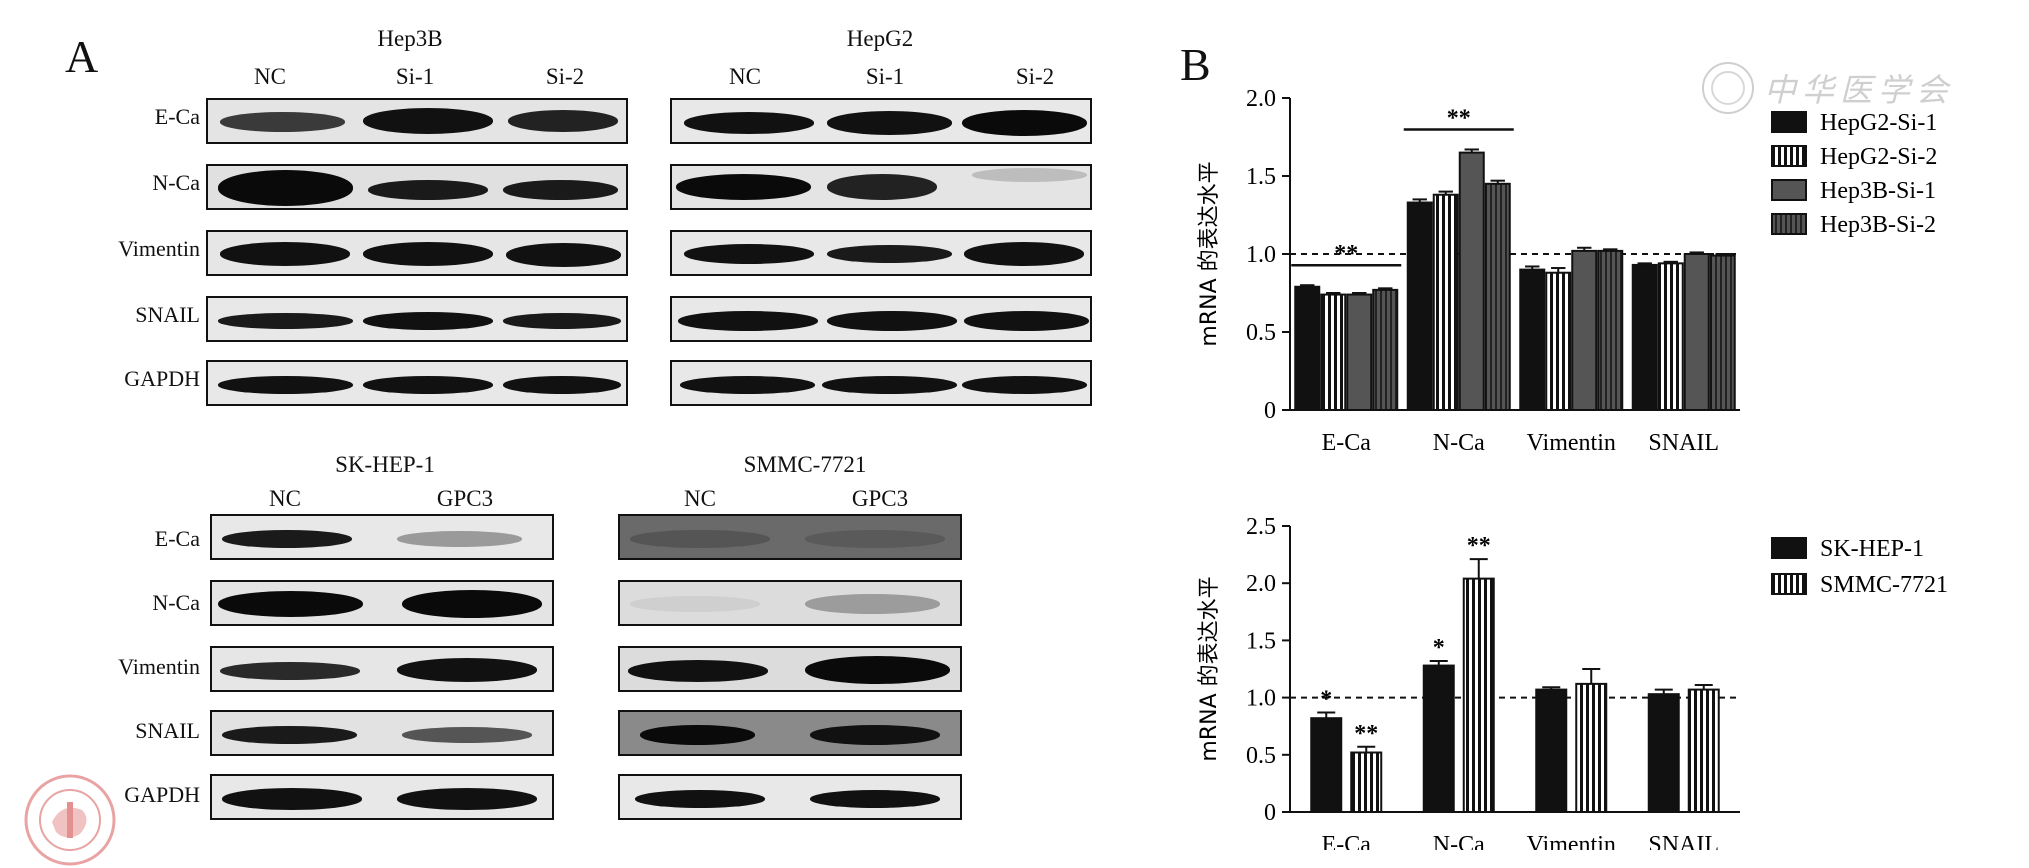  What do you see at coordinates (880, 38) in the screenshot?
I see `group-label-hepg2: HepG2` at bounding box center [880, 38].